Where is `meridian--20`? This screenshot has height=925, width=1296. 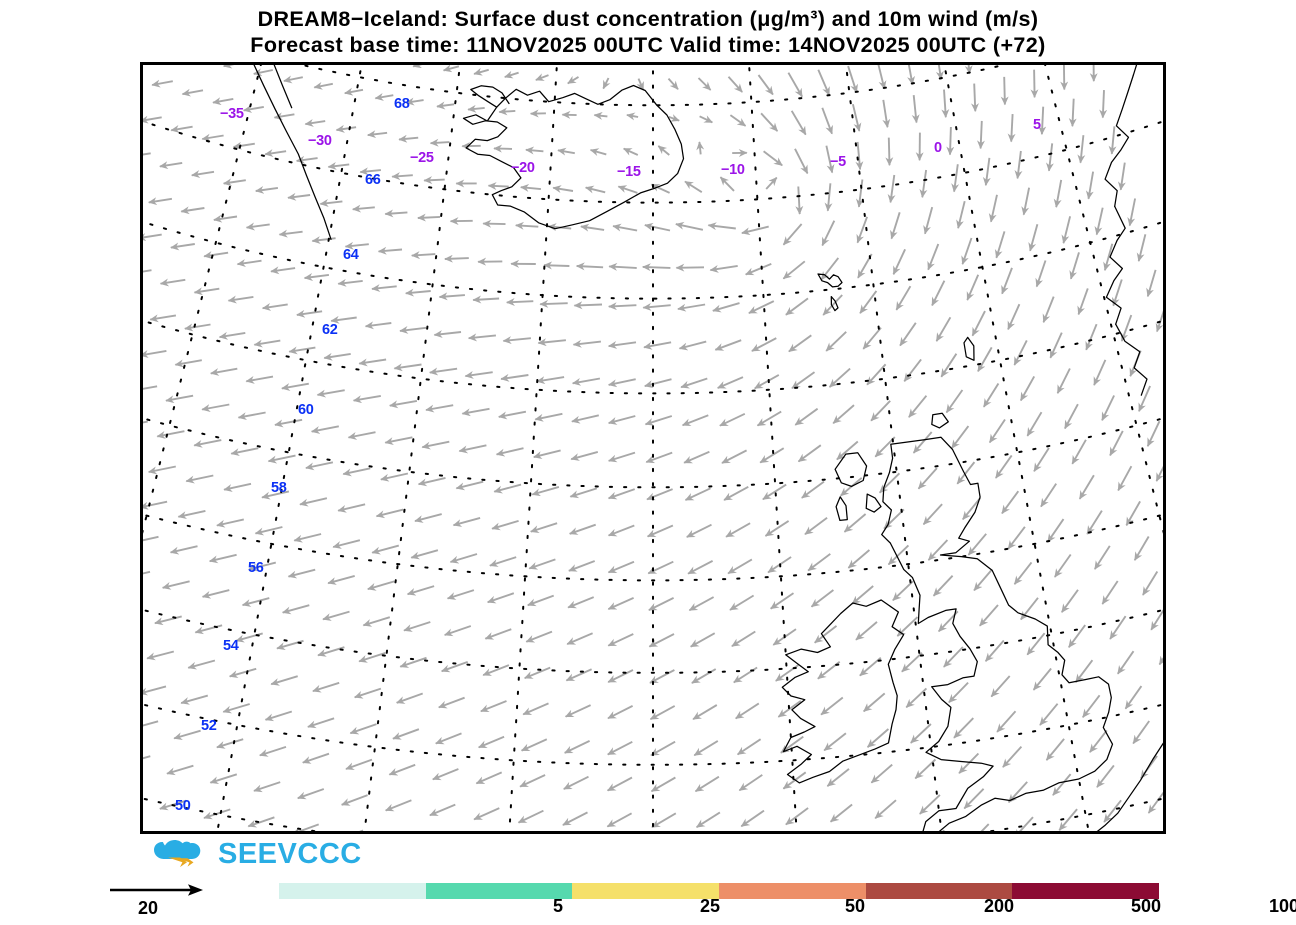
meridian--20 is located at coordinates (533, 448).